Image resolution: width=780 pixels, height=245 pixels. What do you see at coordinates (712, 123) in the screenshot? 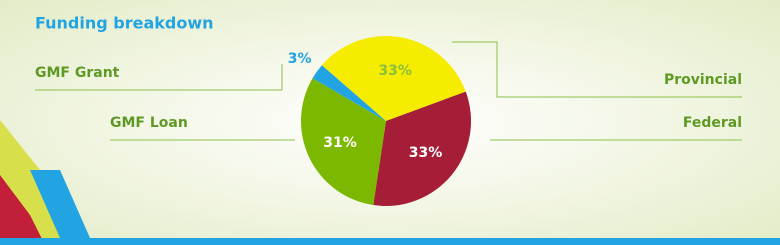
I see `category-label: Federal` at bounding box center [712, 123].